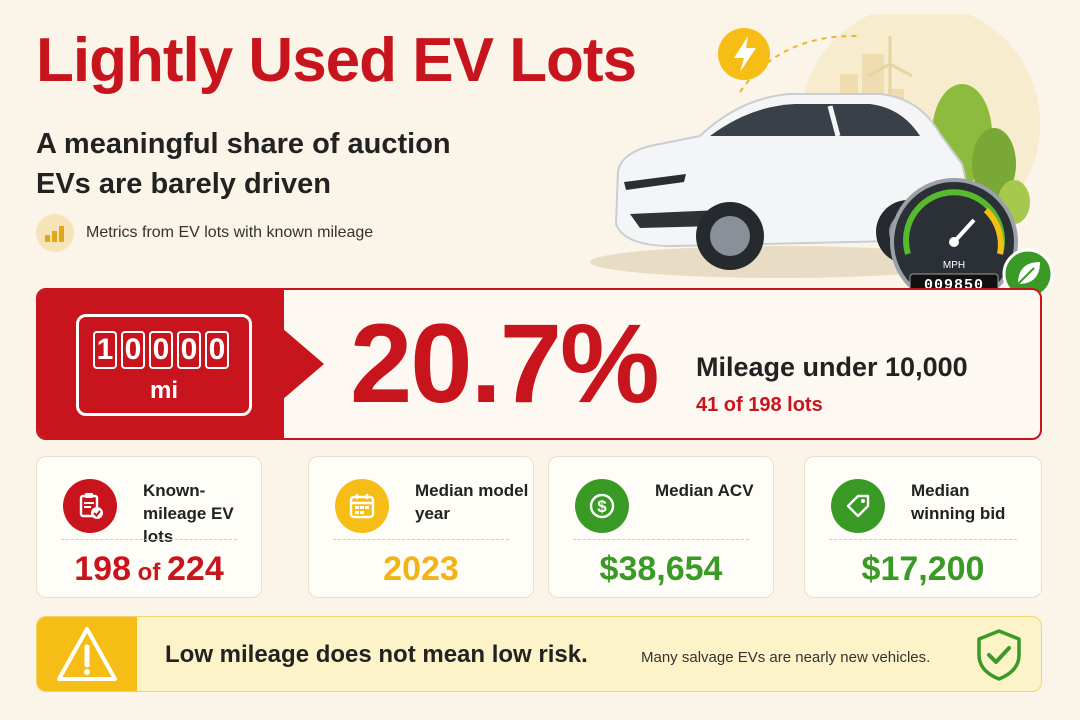 The width and height of the screenshot is (1080, 720). What do you see at coordinates (661, 527) in the screenshot?
I see `stat-card-median-acv: $ Median ACV $38,654` at bounding box center [661, 527].